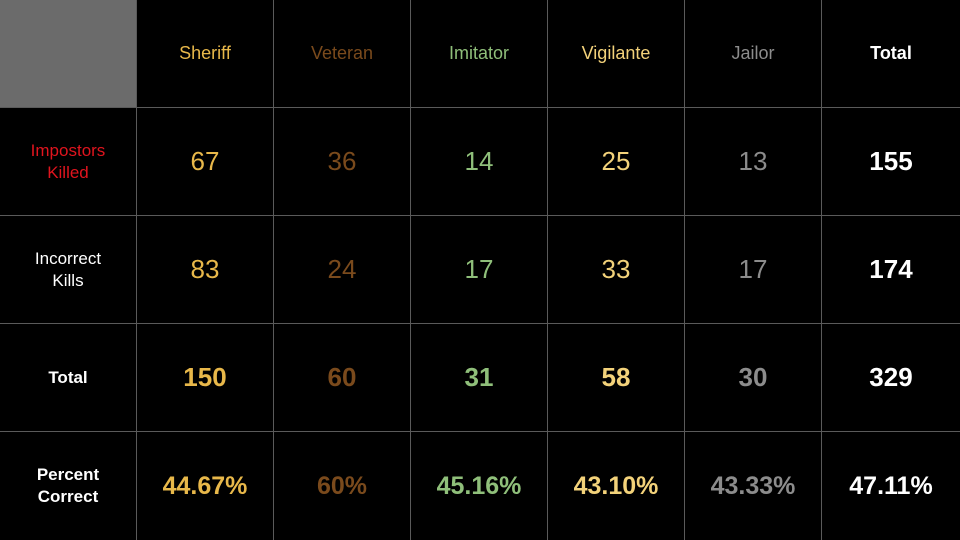 Image resolution: width=960 pixels, height=540 pixels. What do you see at coordinates (891, 378) in the screenshot?
I see `table-cell-total: 329` at bounding box center [891, 378].